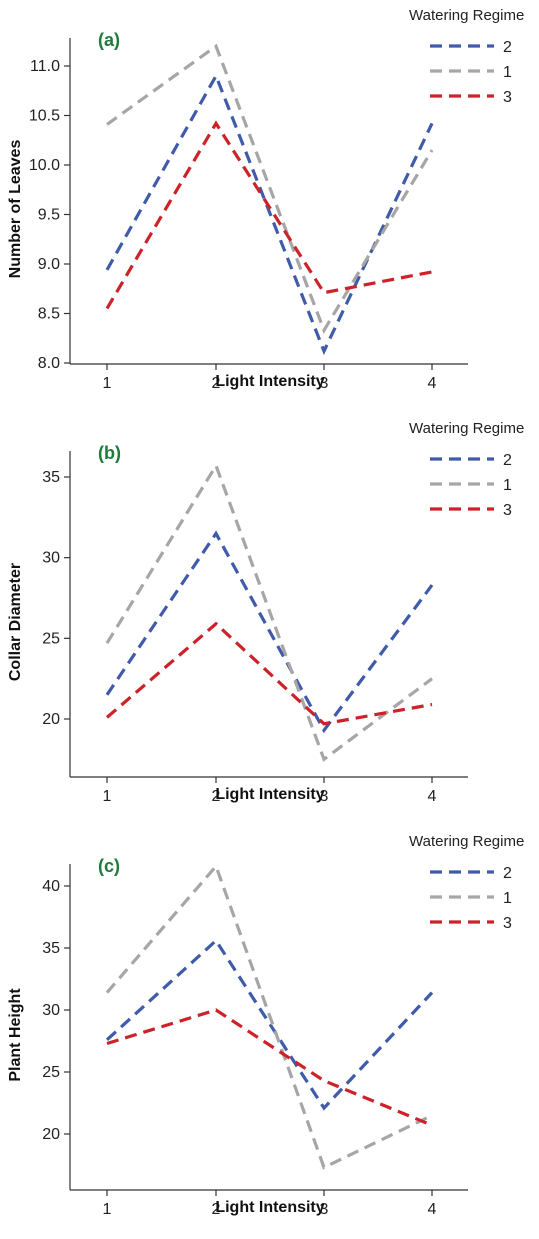  Describe the element at coordinates (15, 622) in the screenshot. I see `y-axis-title: Collar Diameter` at that location.